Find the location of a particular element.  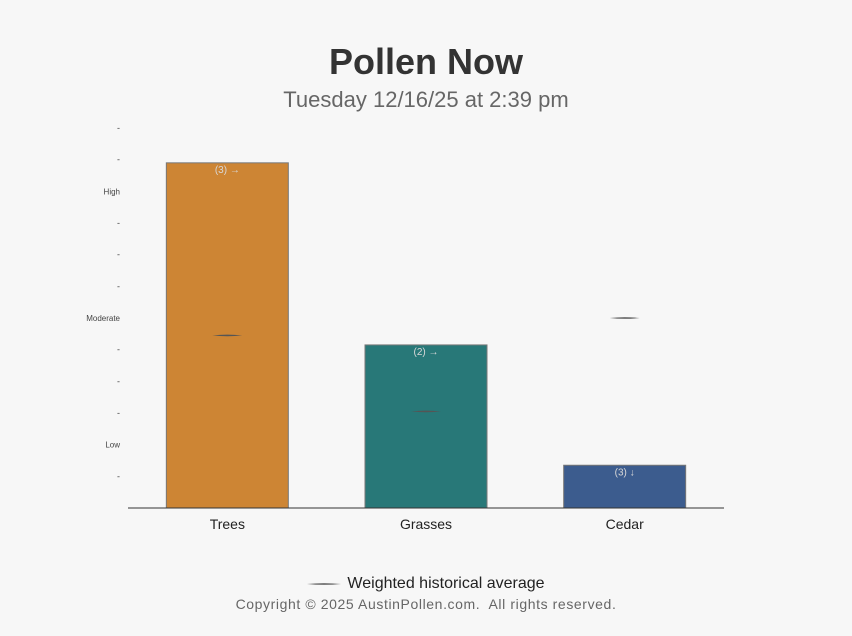

y-tick-label: High is located at coordinates (112, 191).